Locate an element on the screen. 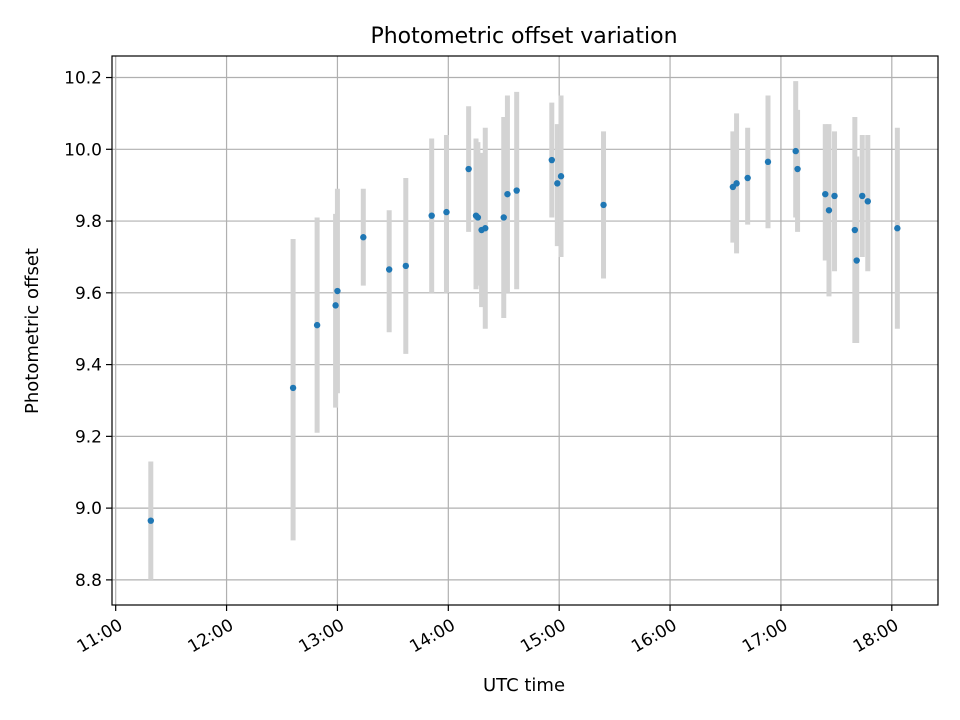  y-tick-label: 9.4 is located at coordinates (88, 366).